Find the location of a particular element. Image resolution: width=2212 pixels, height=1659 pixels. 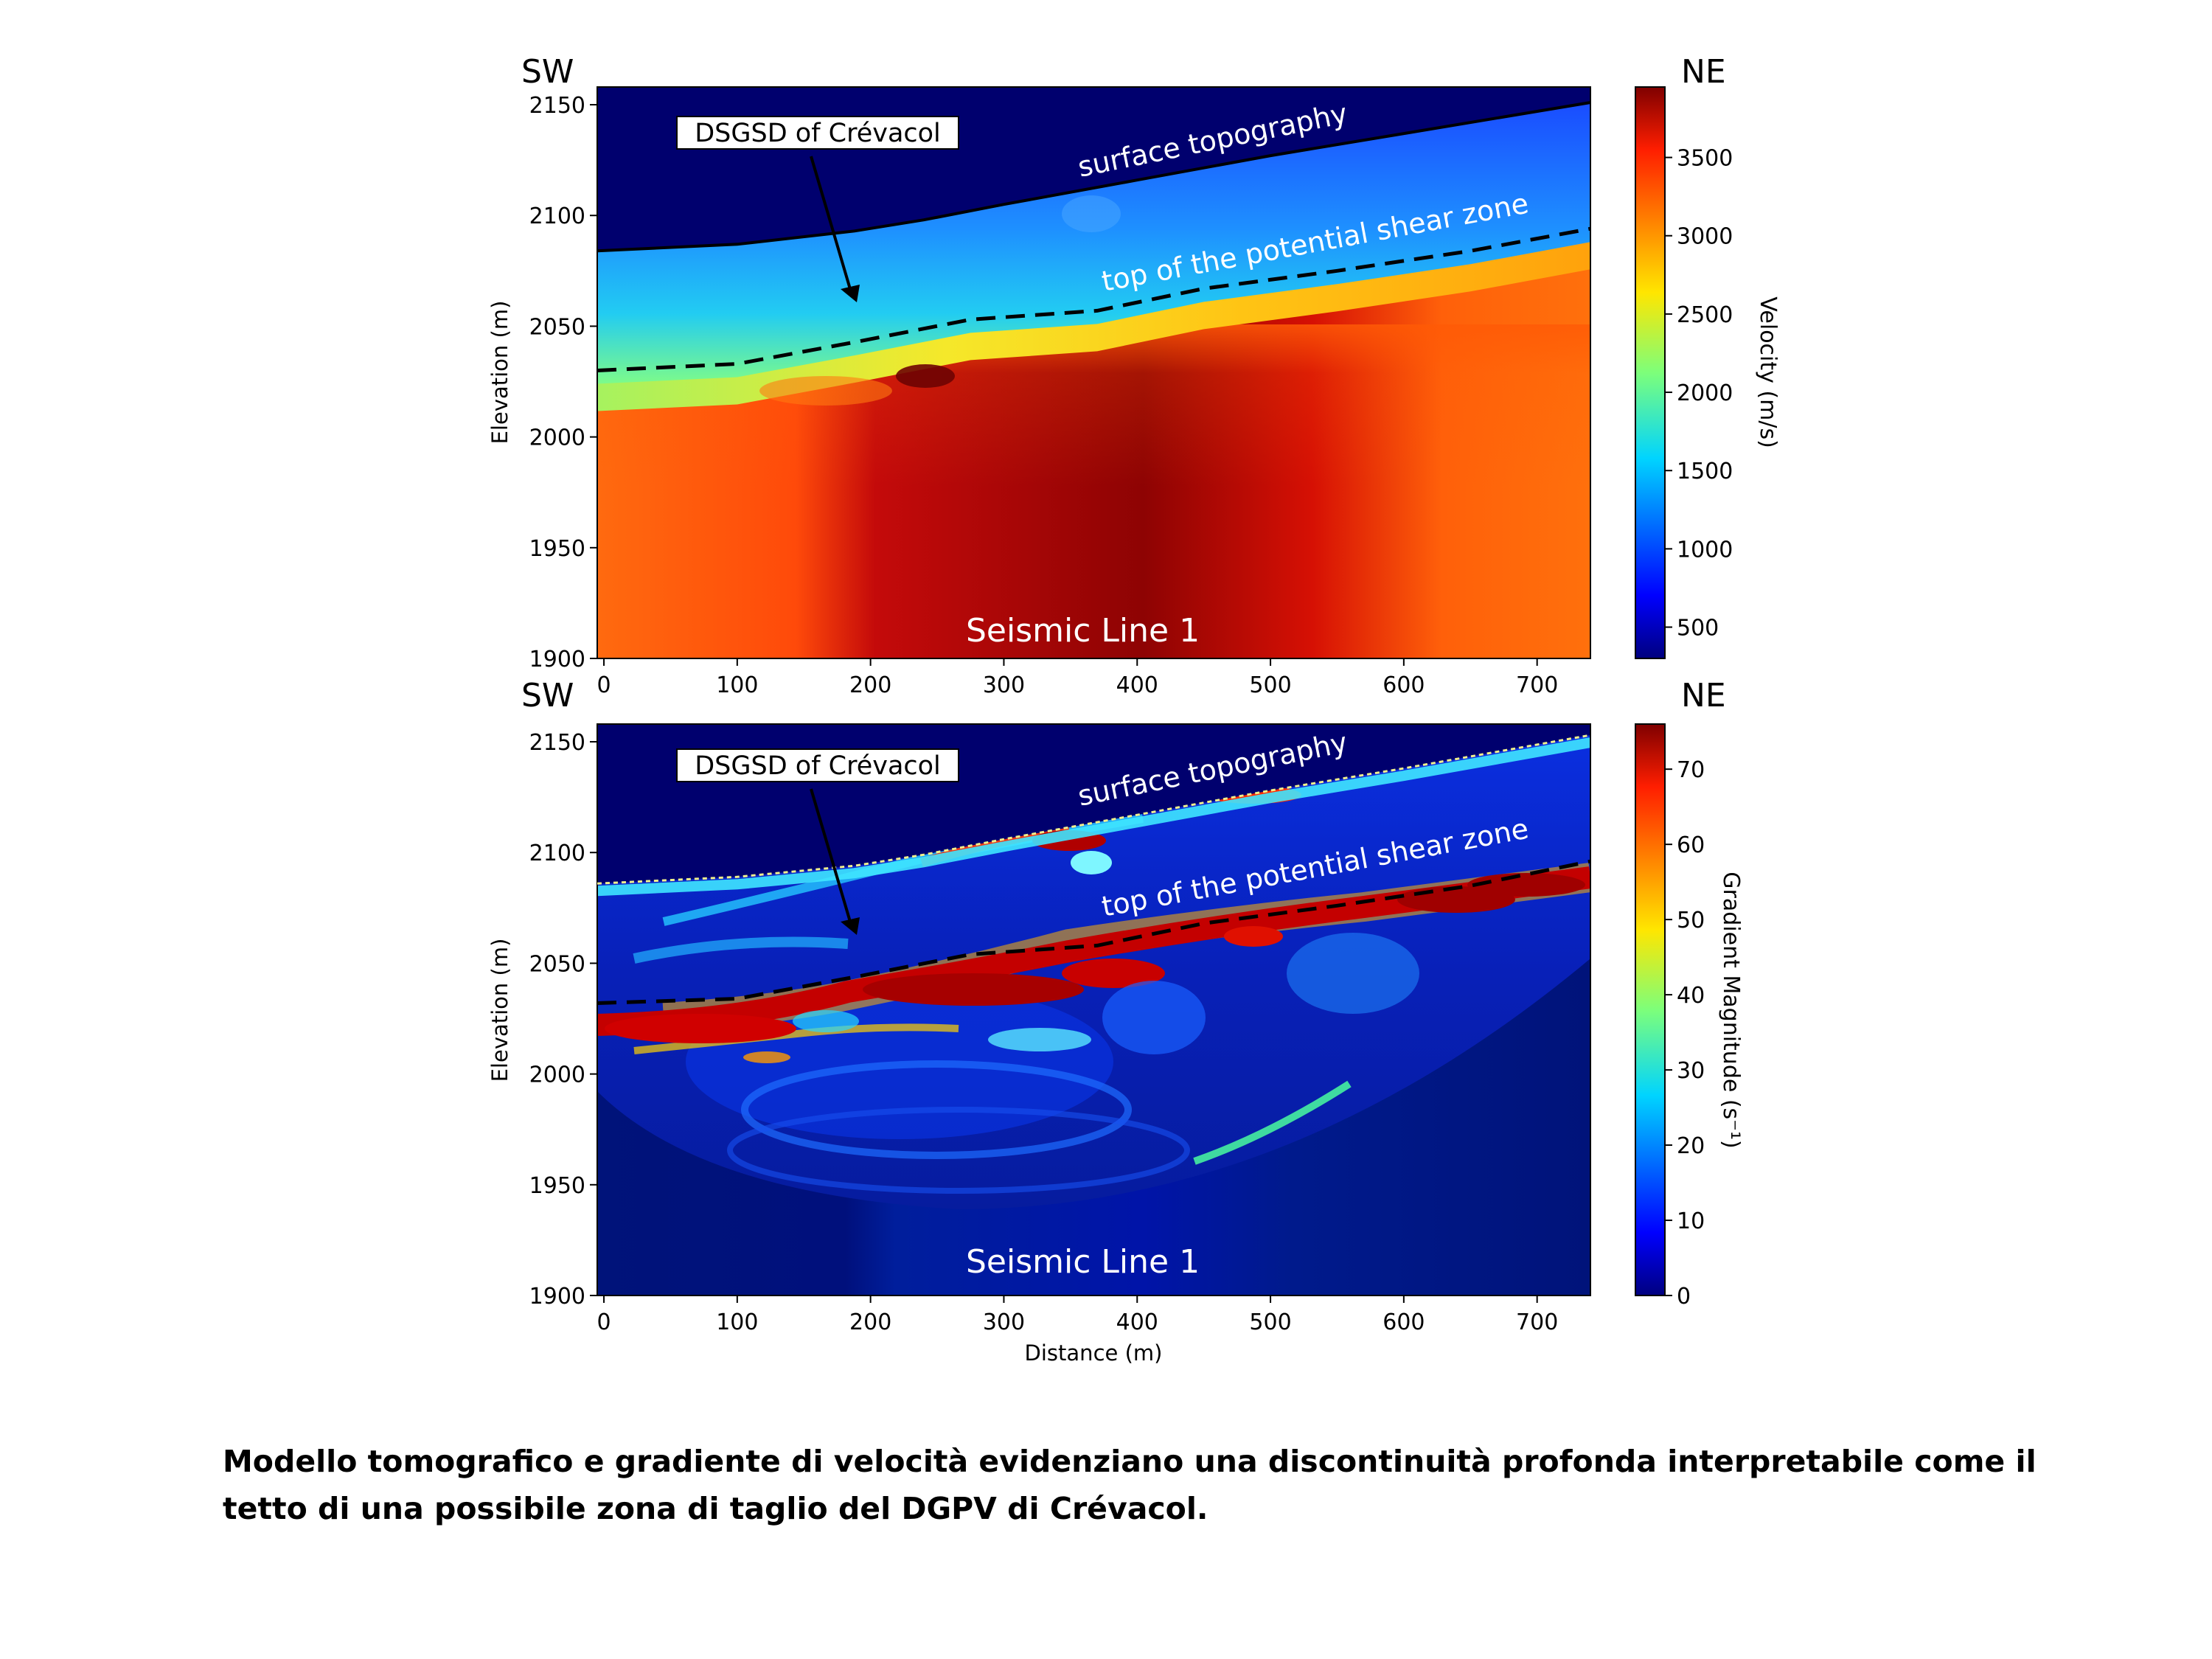

colorbar-tick-label: 2500 is located at coordinates (1705, 315).